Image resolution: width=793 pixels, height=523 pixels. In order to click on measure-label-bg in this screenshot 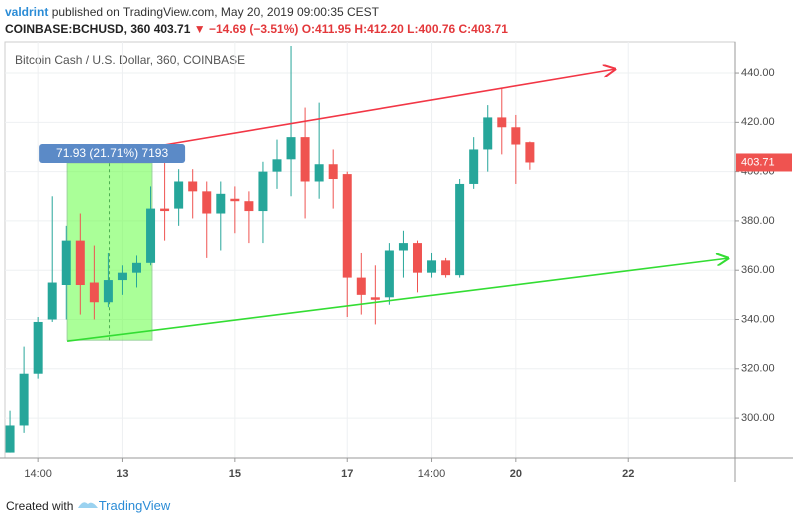, I will do `click(112, 154)`.